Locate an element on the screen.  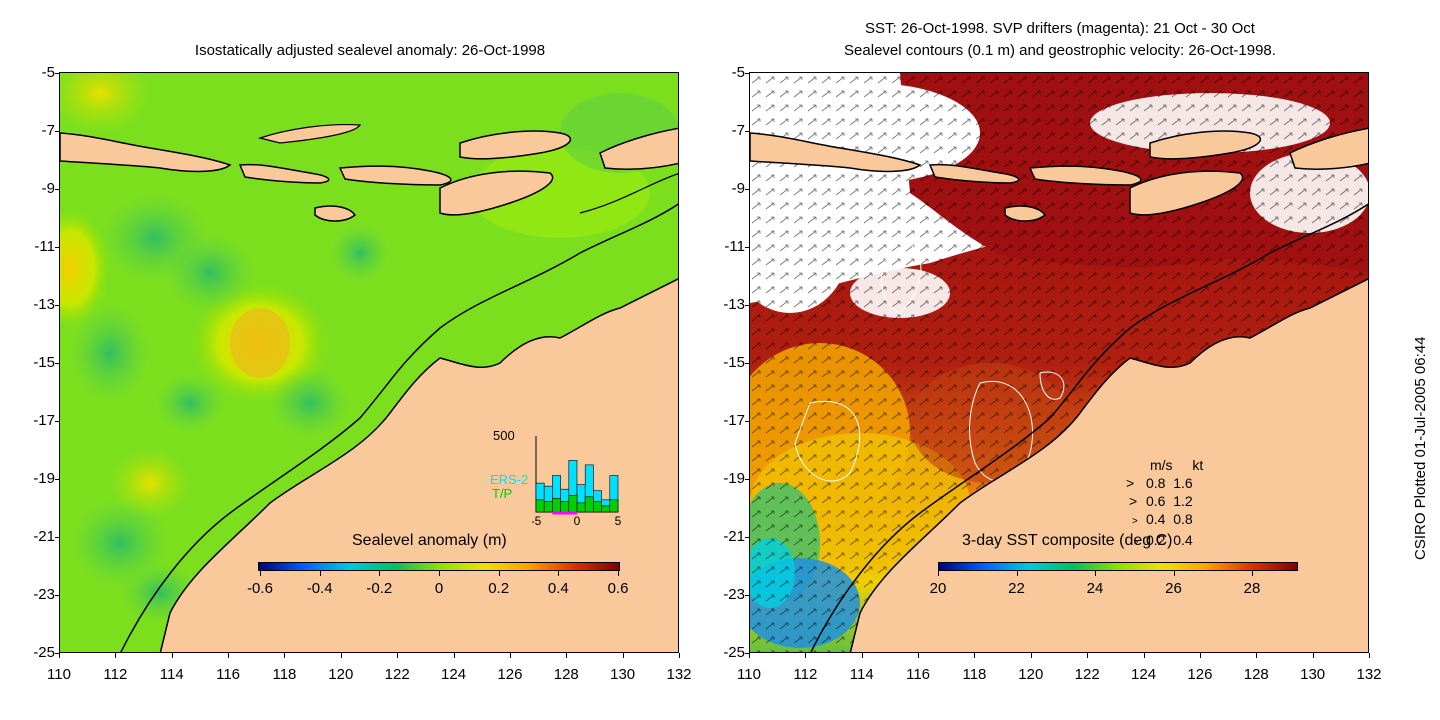
colorbar-tick-label: 20 is located at coordinates (938, 588).